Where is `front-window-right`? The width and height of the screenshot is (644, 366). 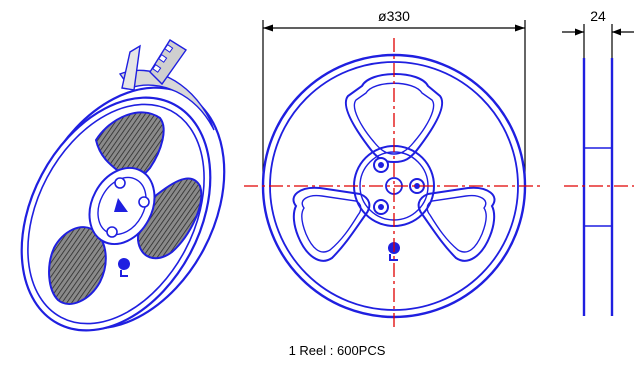
front-window-right is located at coordinates (456, 224).